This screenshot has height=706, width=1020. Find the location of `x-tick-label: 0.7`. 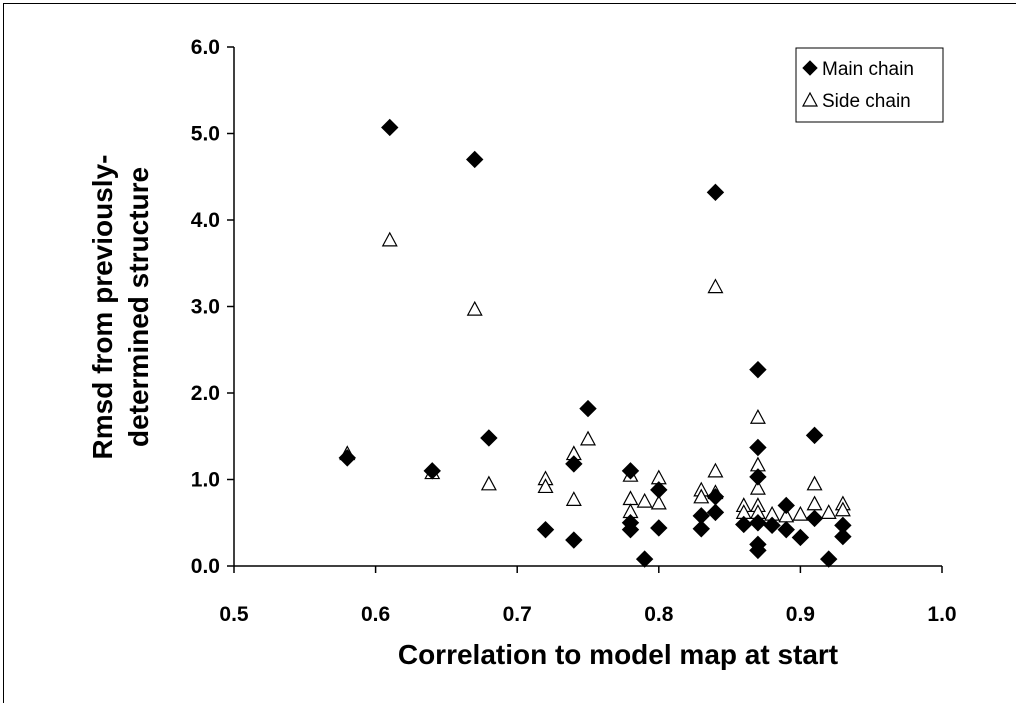

x-tick-label: 0.7 is located at coordinates (517, 614).